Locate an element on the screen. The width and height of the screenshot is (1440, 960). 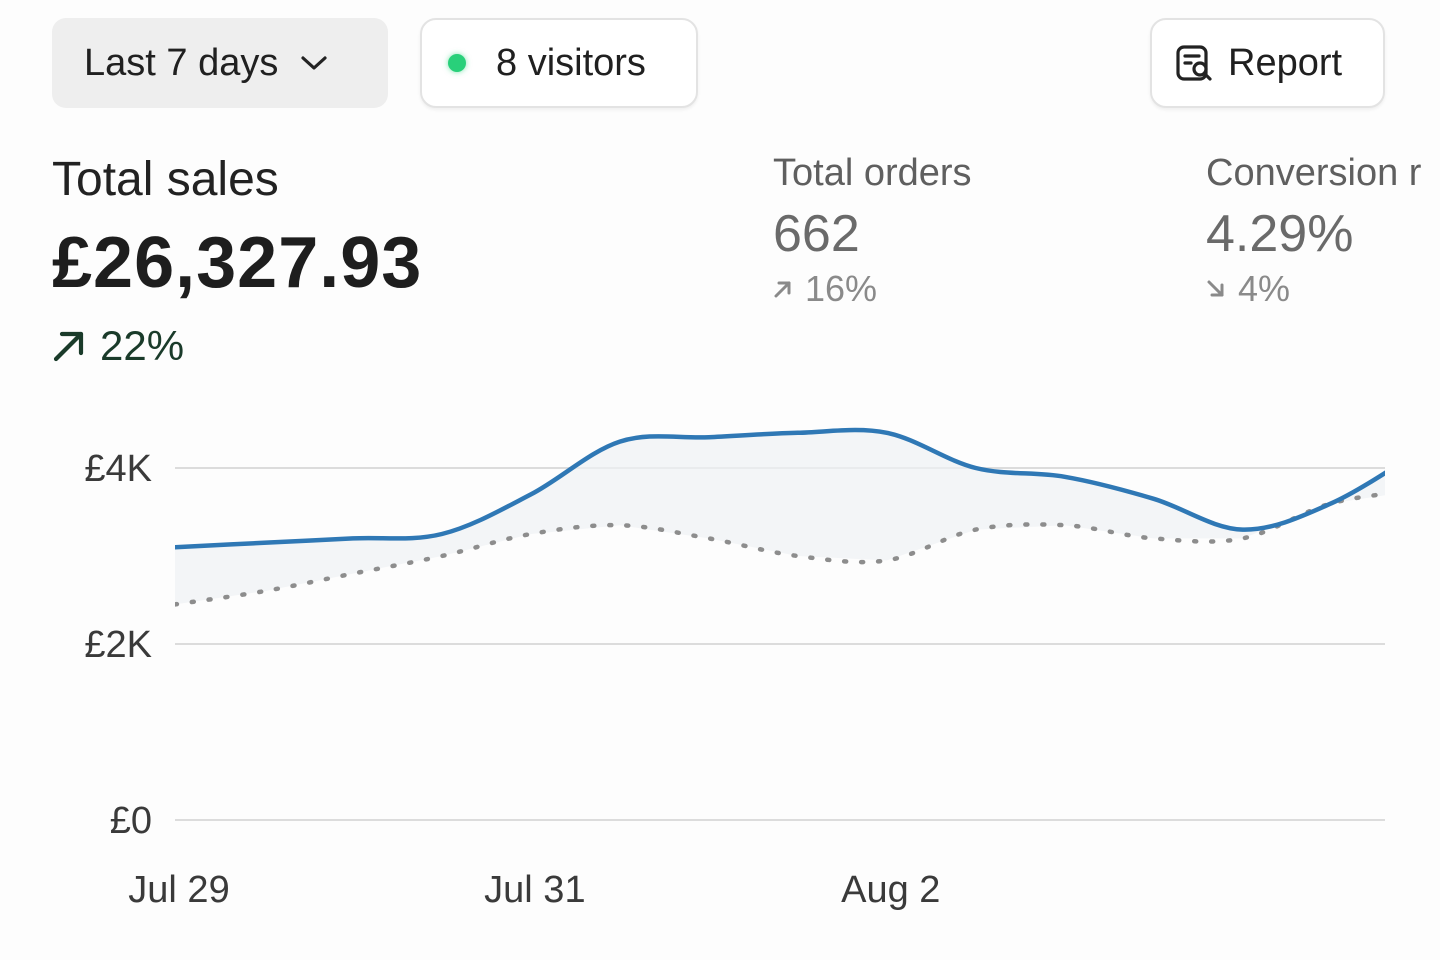
total-sales-value: £26,327.93 is located at coordinates (237, 263).